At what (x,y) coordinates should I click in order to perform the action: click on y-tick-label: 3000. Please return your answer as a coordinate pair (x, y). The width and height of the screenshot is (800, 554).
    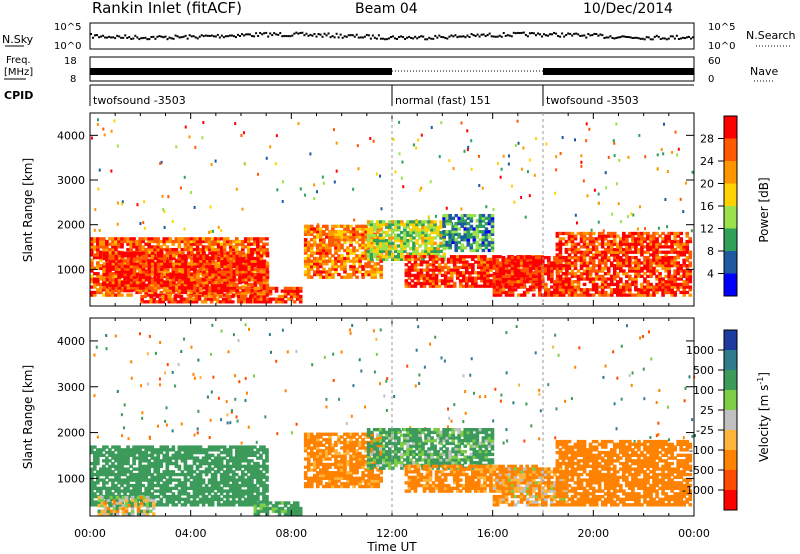
    Looking at the image, I should click on (71, 180).